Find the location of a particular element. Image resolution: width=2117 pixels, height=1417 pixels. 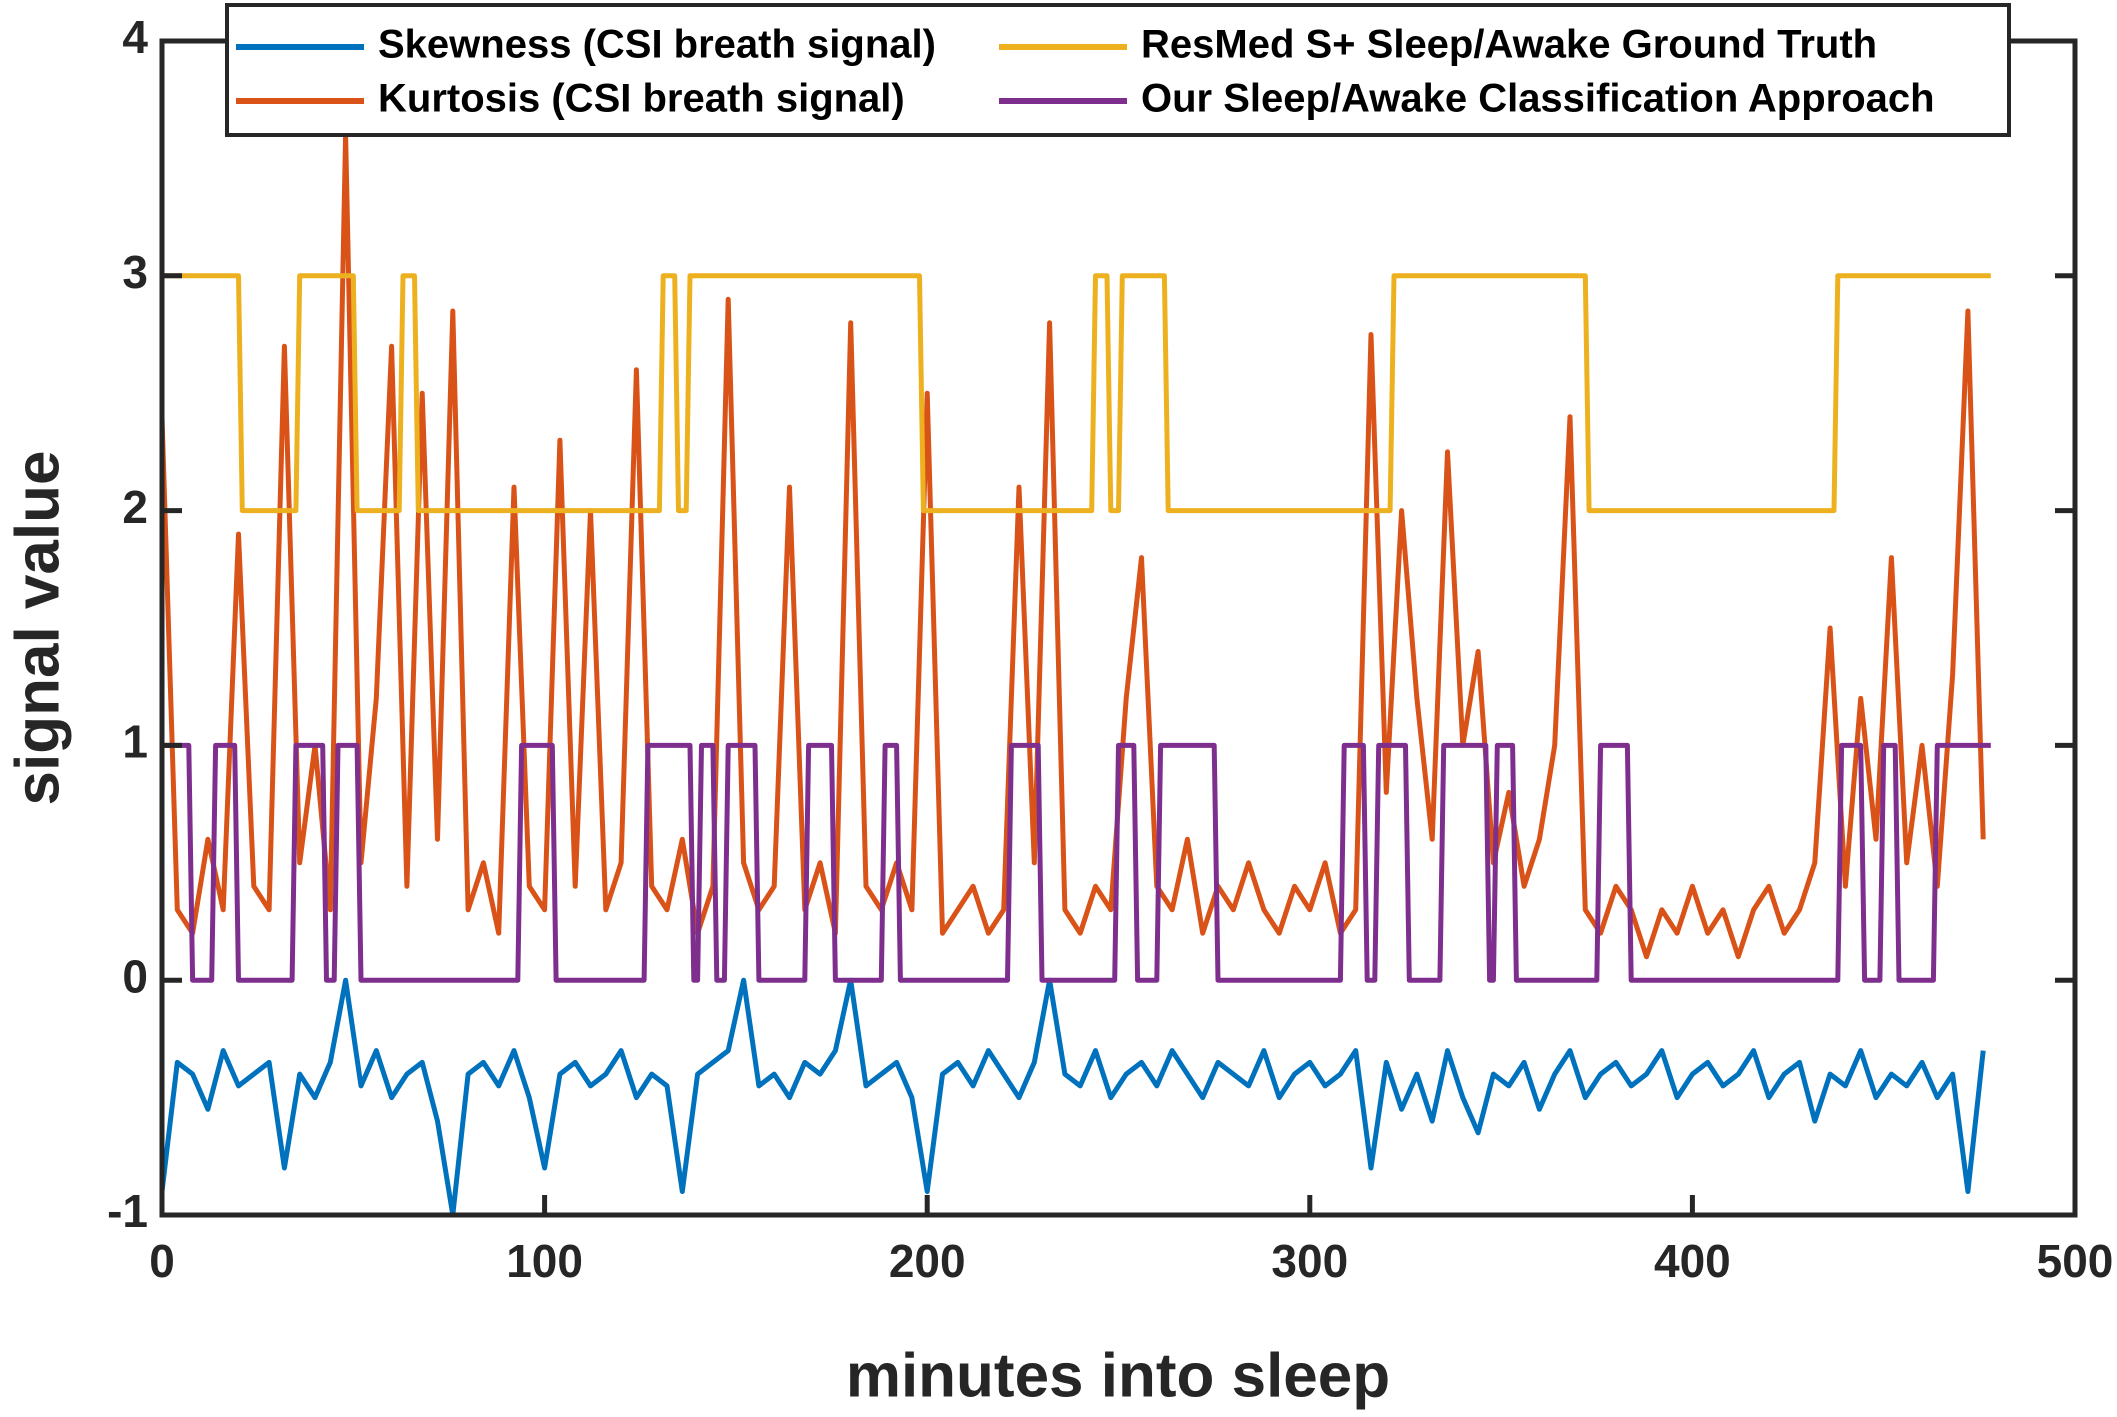

x-axis-label: minutes into sleep is located at coordinates (1118, 1375).